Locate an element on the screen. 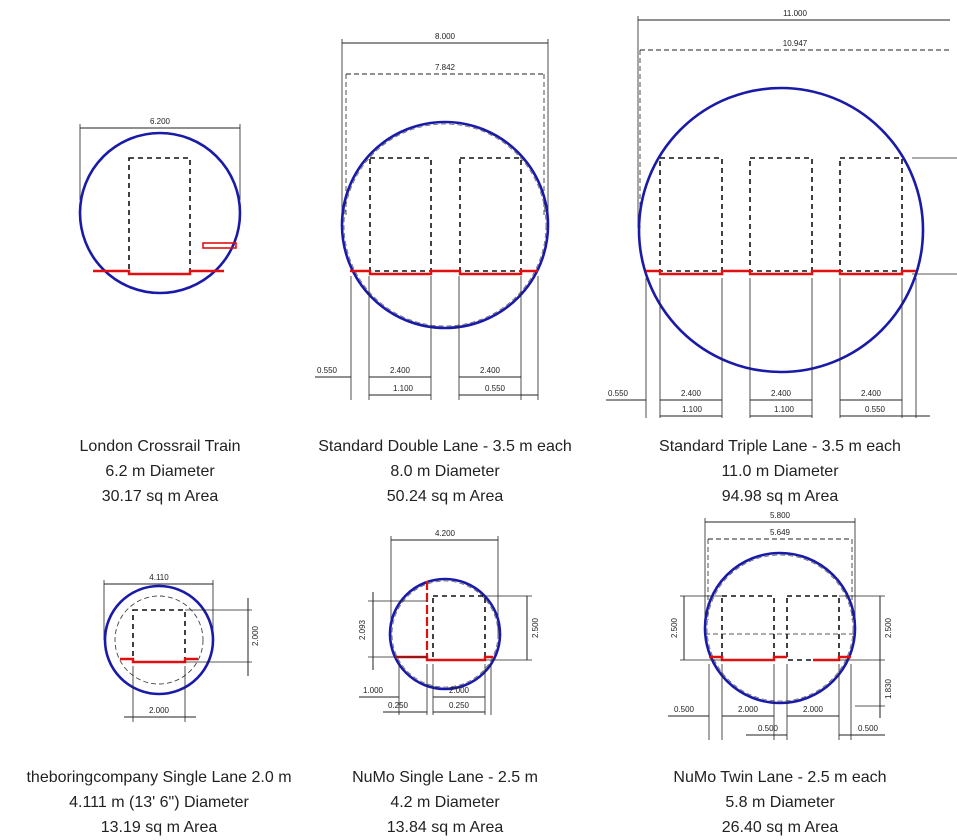 The height and width of the screenshot is (840, 957). dim-label: 8.000 is located at coordinates (445, 36).